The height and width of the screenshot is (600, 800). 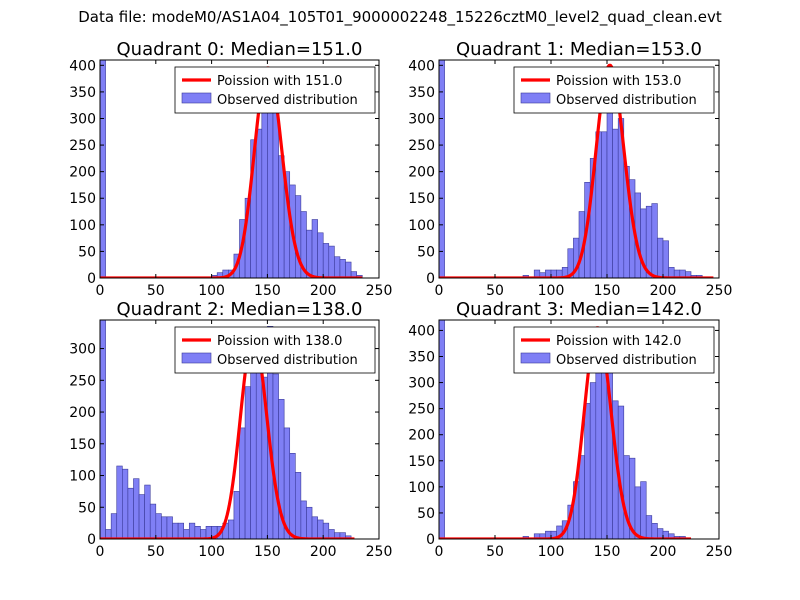 What do you see at coordinates (426, 514) in the screenshot?
I see `y-tick-label: 50` at bounding box center [426, 514].